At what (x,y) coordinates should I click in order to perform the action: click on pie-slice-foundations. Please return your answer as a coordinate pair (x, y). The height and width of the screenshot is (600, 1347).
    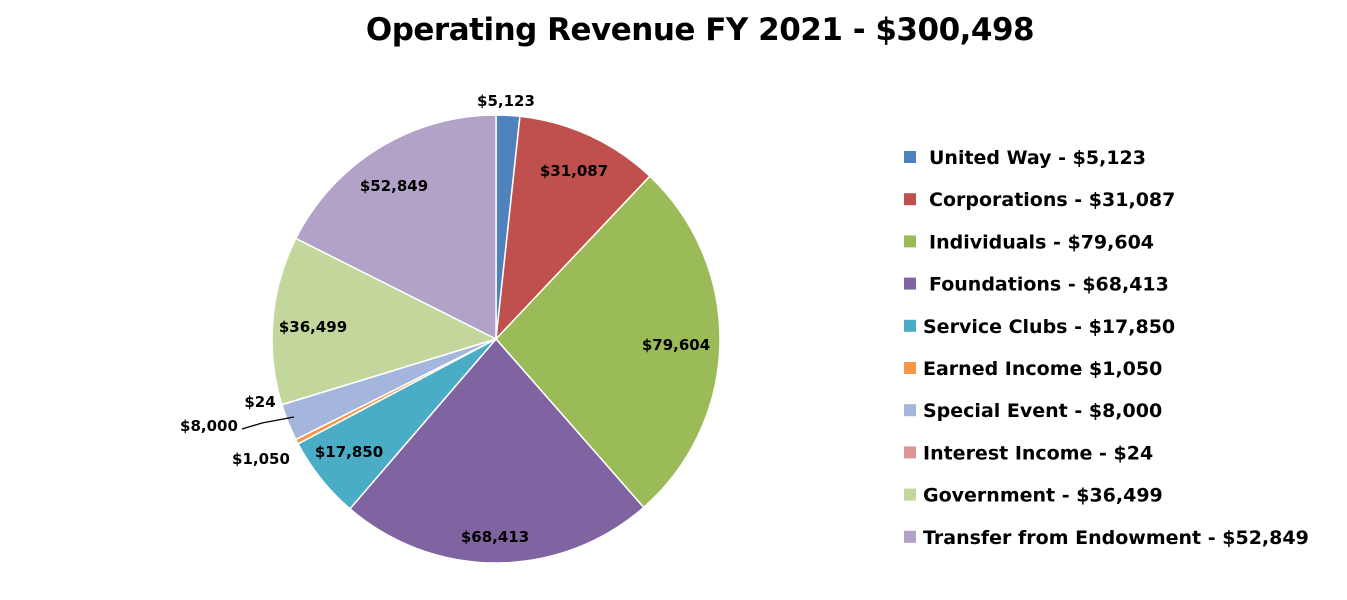
    Looking at the image, I should click on (496, 450).